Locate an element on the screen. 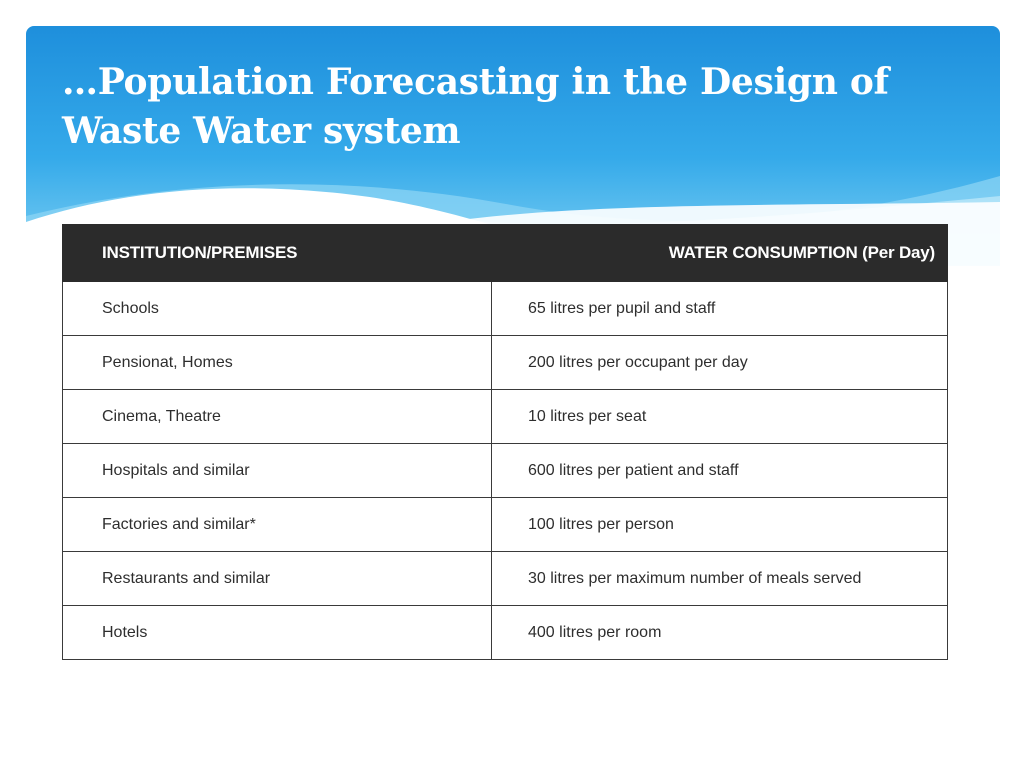 The width and height of the screenshot is (1024, 768). cell-consumption: 400 litres per room is located at coordinates (719, 632).